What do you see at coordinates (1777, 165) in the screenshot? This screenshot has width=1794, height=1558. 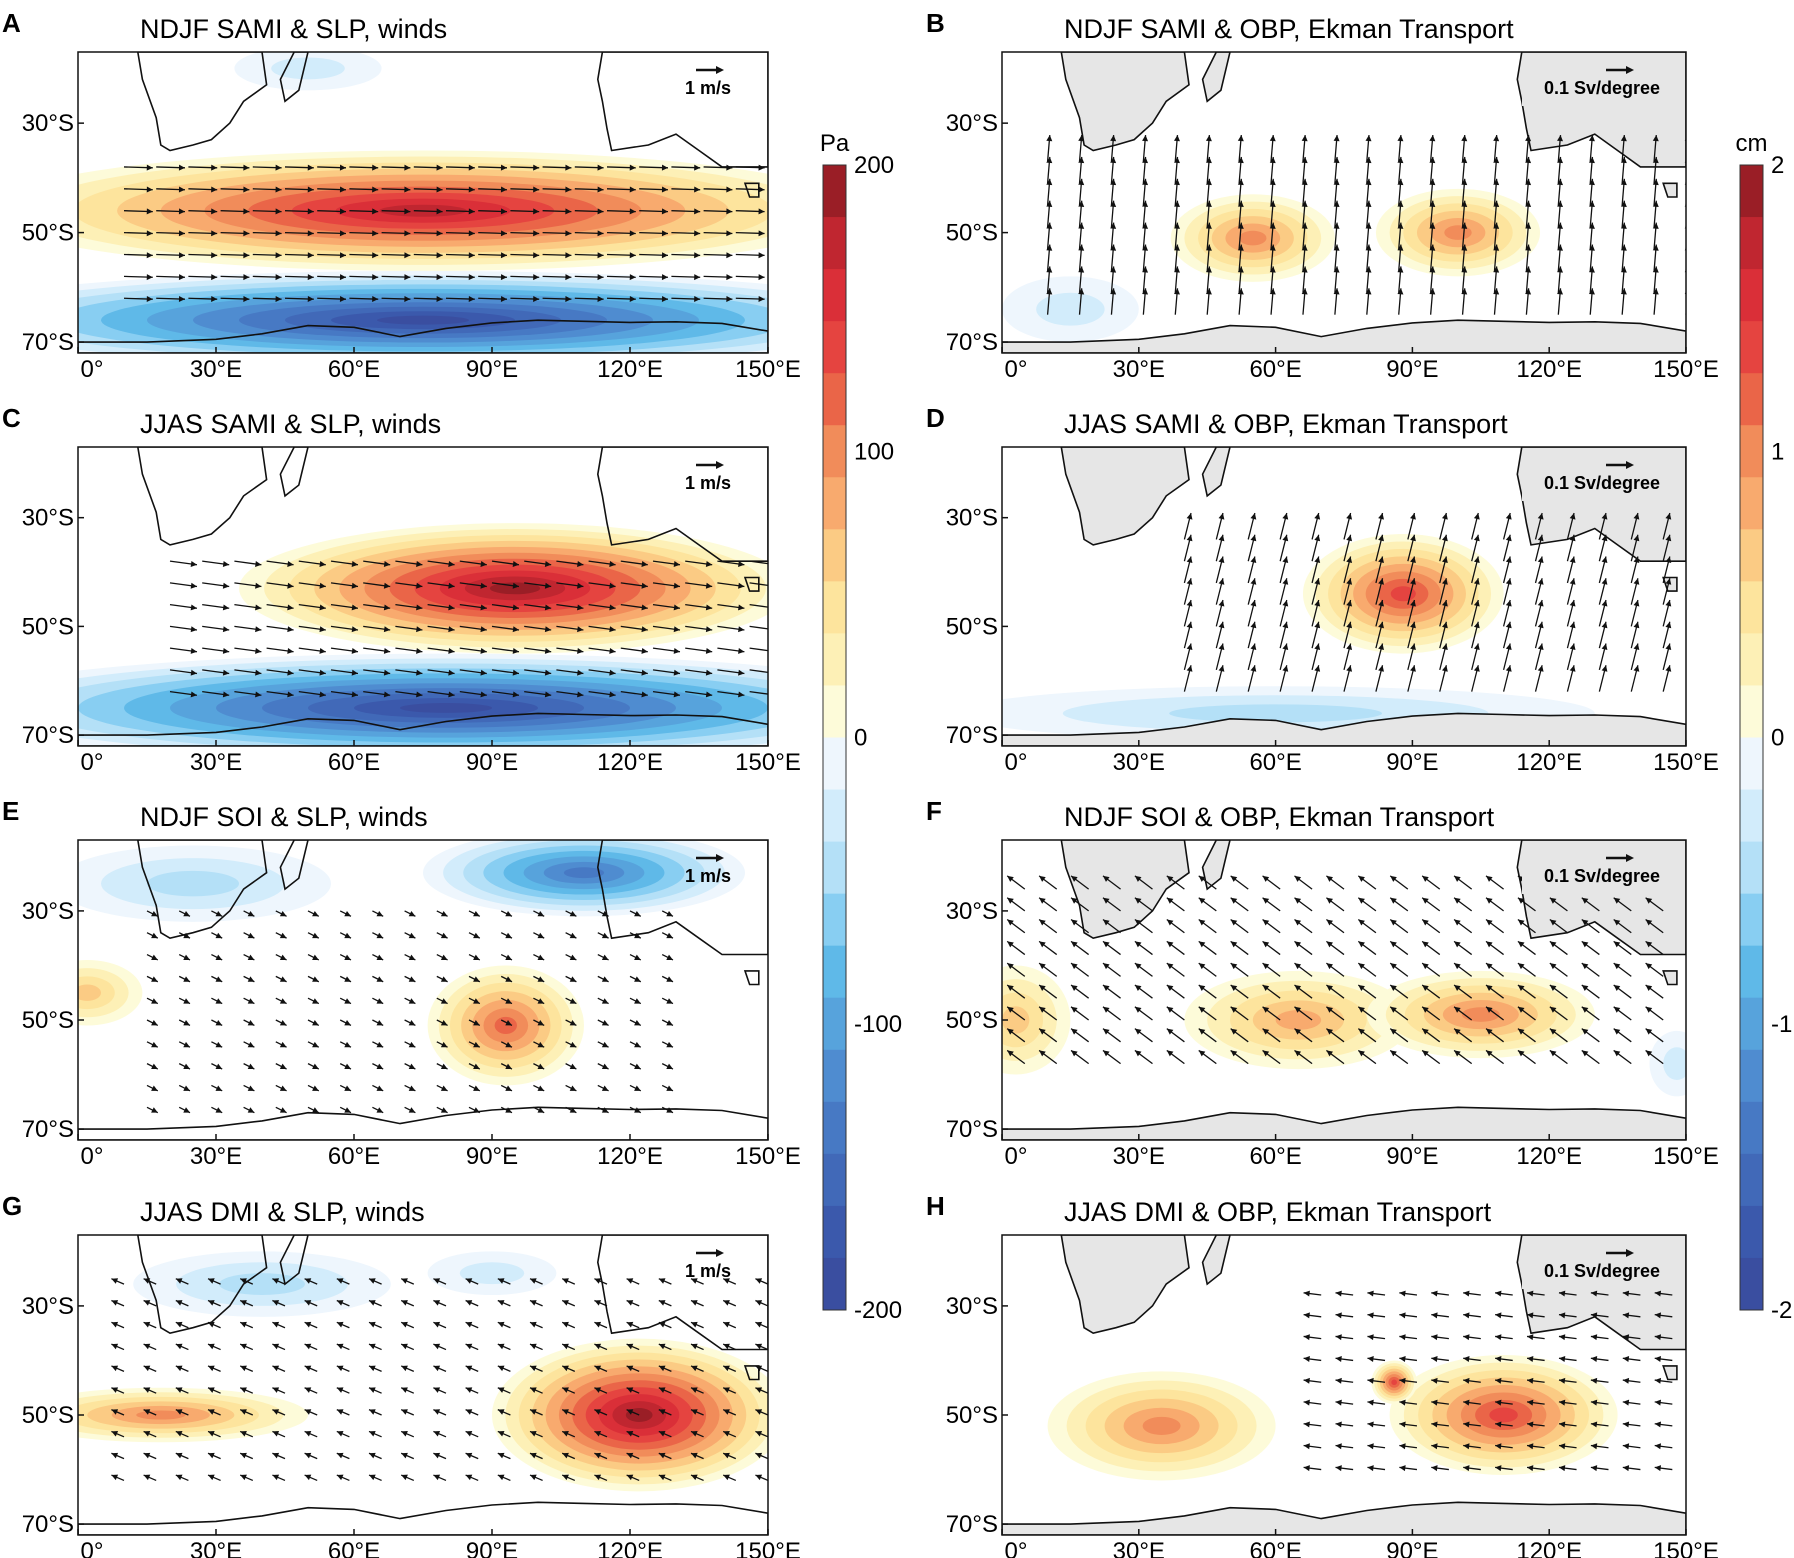 I see `colorbar-tick-label: 2` at bounding box center [1777, 165].